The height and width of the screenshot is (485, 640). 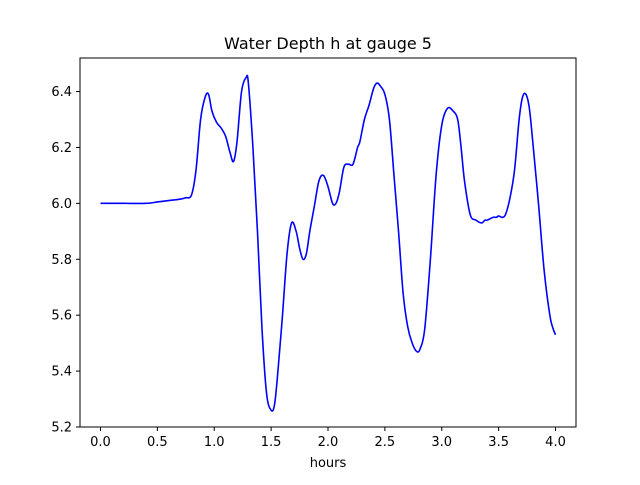 I want to click on x-tick-label: 4.0, so click(x=555, y=442).